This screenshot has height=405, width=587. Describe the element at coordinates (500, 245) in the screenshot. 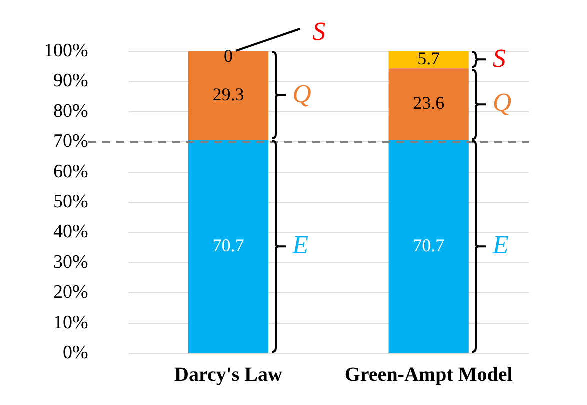

I see `text: E` at that location.